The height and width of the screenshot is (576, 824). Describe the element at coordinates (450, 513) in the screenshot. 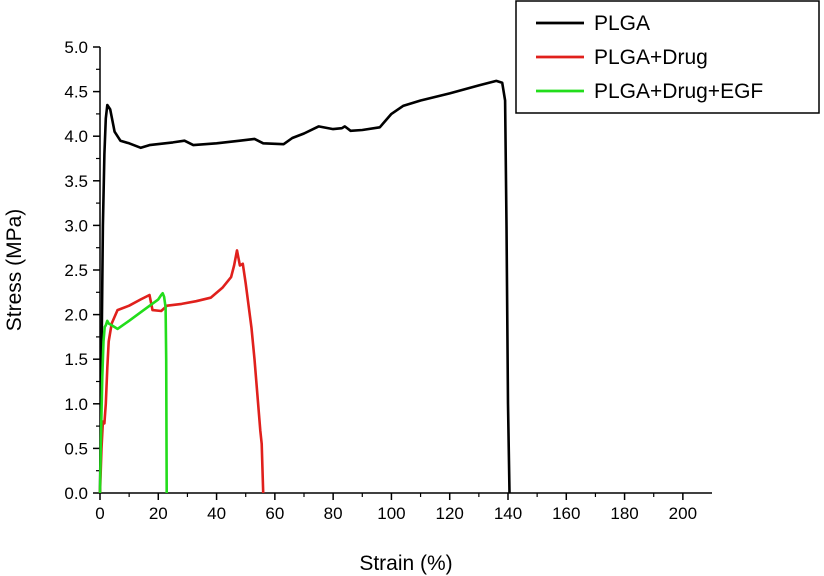

I see `x-tick-label: 120` at that location.